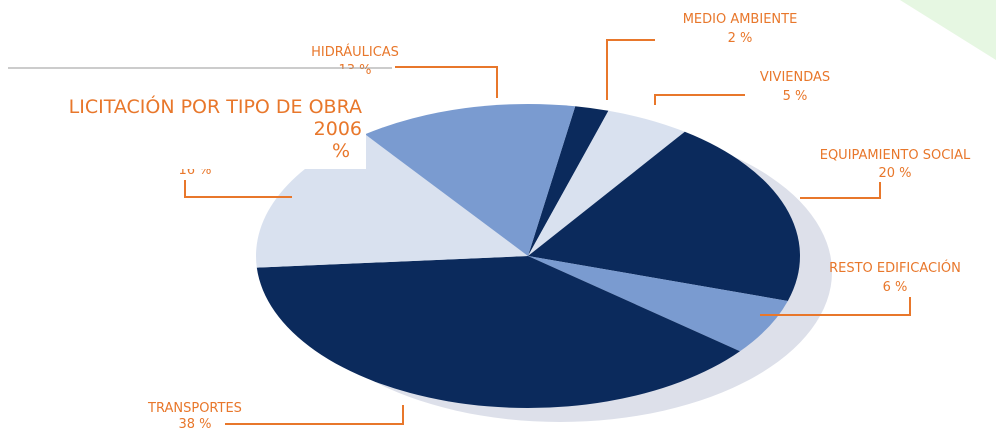 The height and width of the screenshot is (432, 996). What do you see at coordinates (894, 173) in the screenshot?
I see `value-label: 20 %` at bounding box center [894, 173].